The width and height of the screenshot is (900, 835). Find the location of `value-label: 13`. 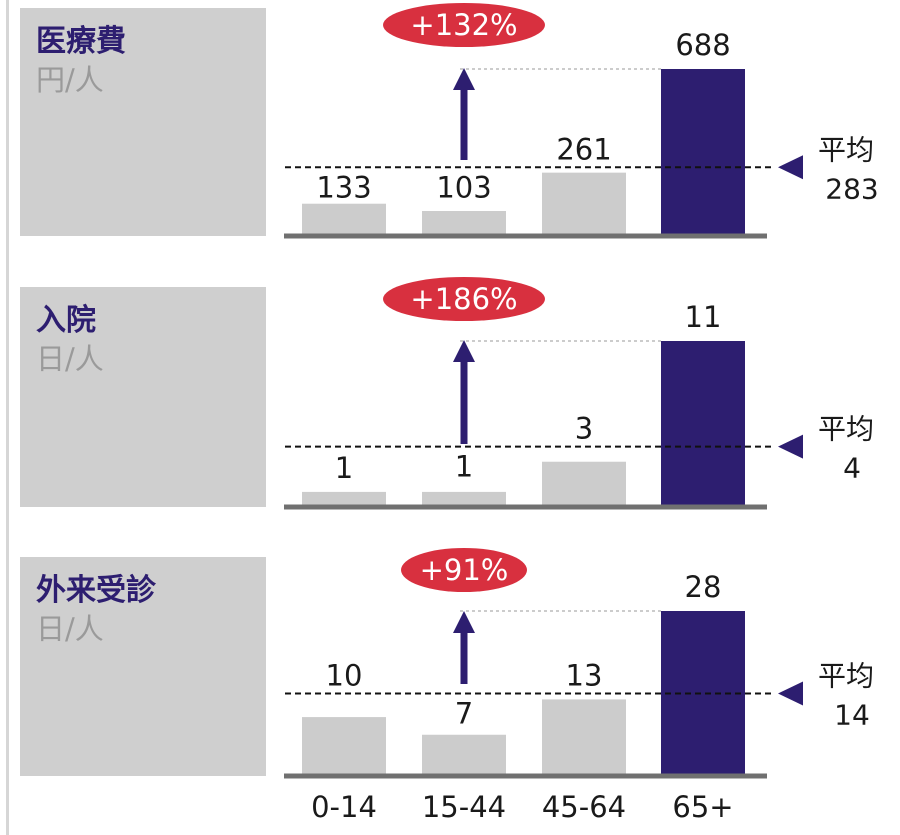

value-label: 13 is located at coordinates (584, 676).